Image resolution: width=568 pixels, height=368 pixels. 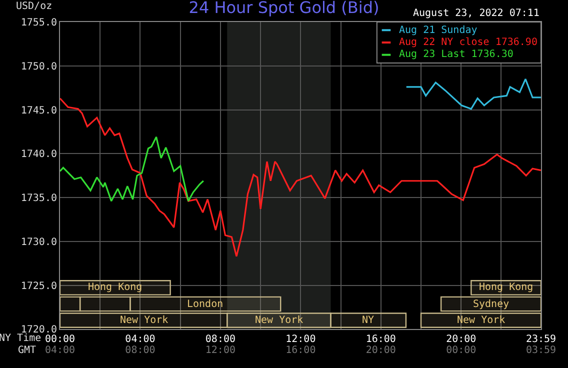 I want to click on legend-label: Aug 22 NY close 1736.90, so click(x=468, y=42).